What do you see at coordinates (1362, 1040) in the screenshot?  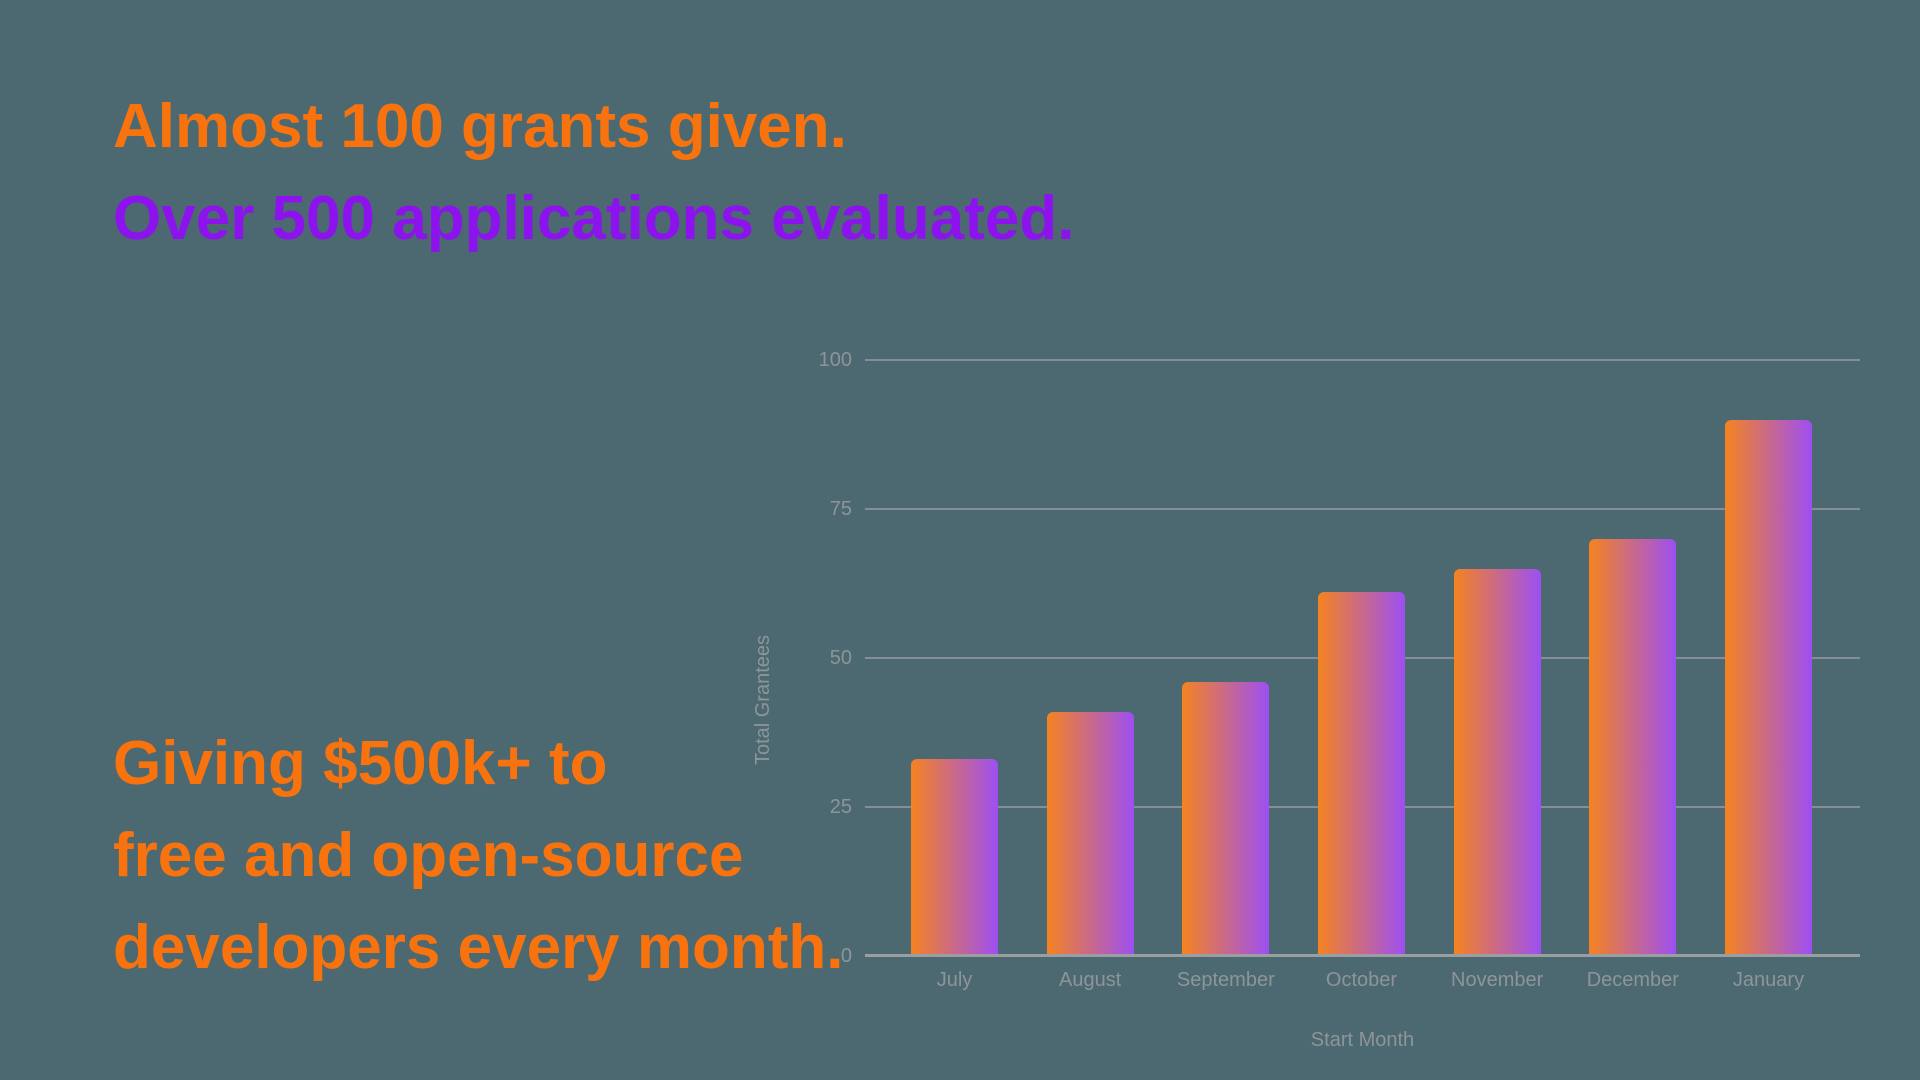 I see `x-axis-title: Start Month` at bounding box center [1362, 1040].